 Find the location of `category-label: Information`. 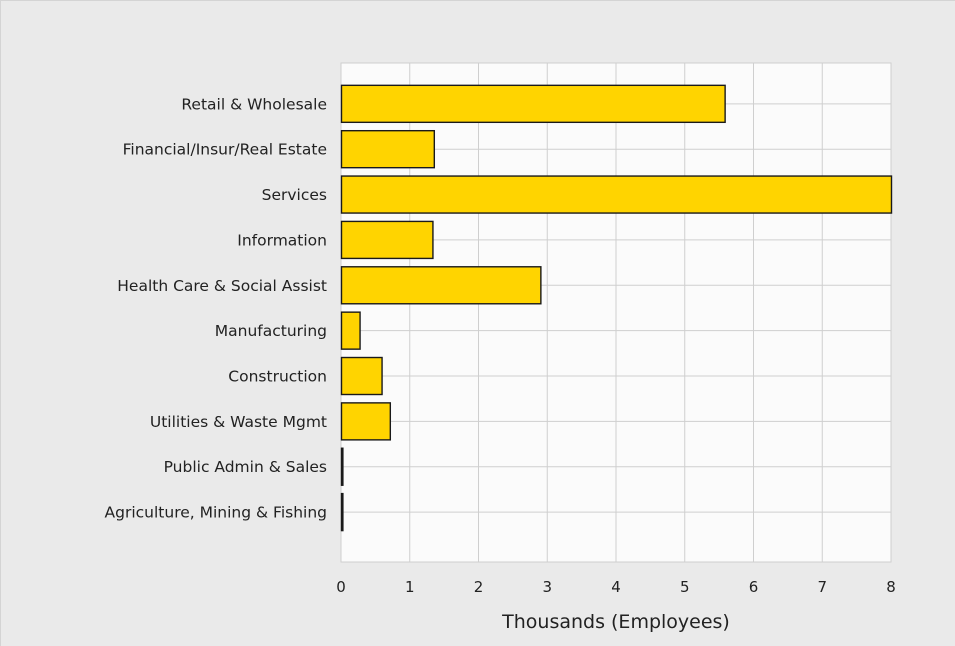

category-label: Information is located at coordinates (282, 240).